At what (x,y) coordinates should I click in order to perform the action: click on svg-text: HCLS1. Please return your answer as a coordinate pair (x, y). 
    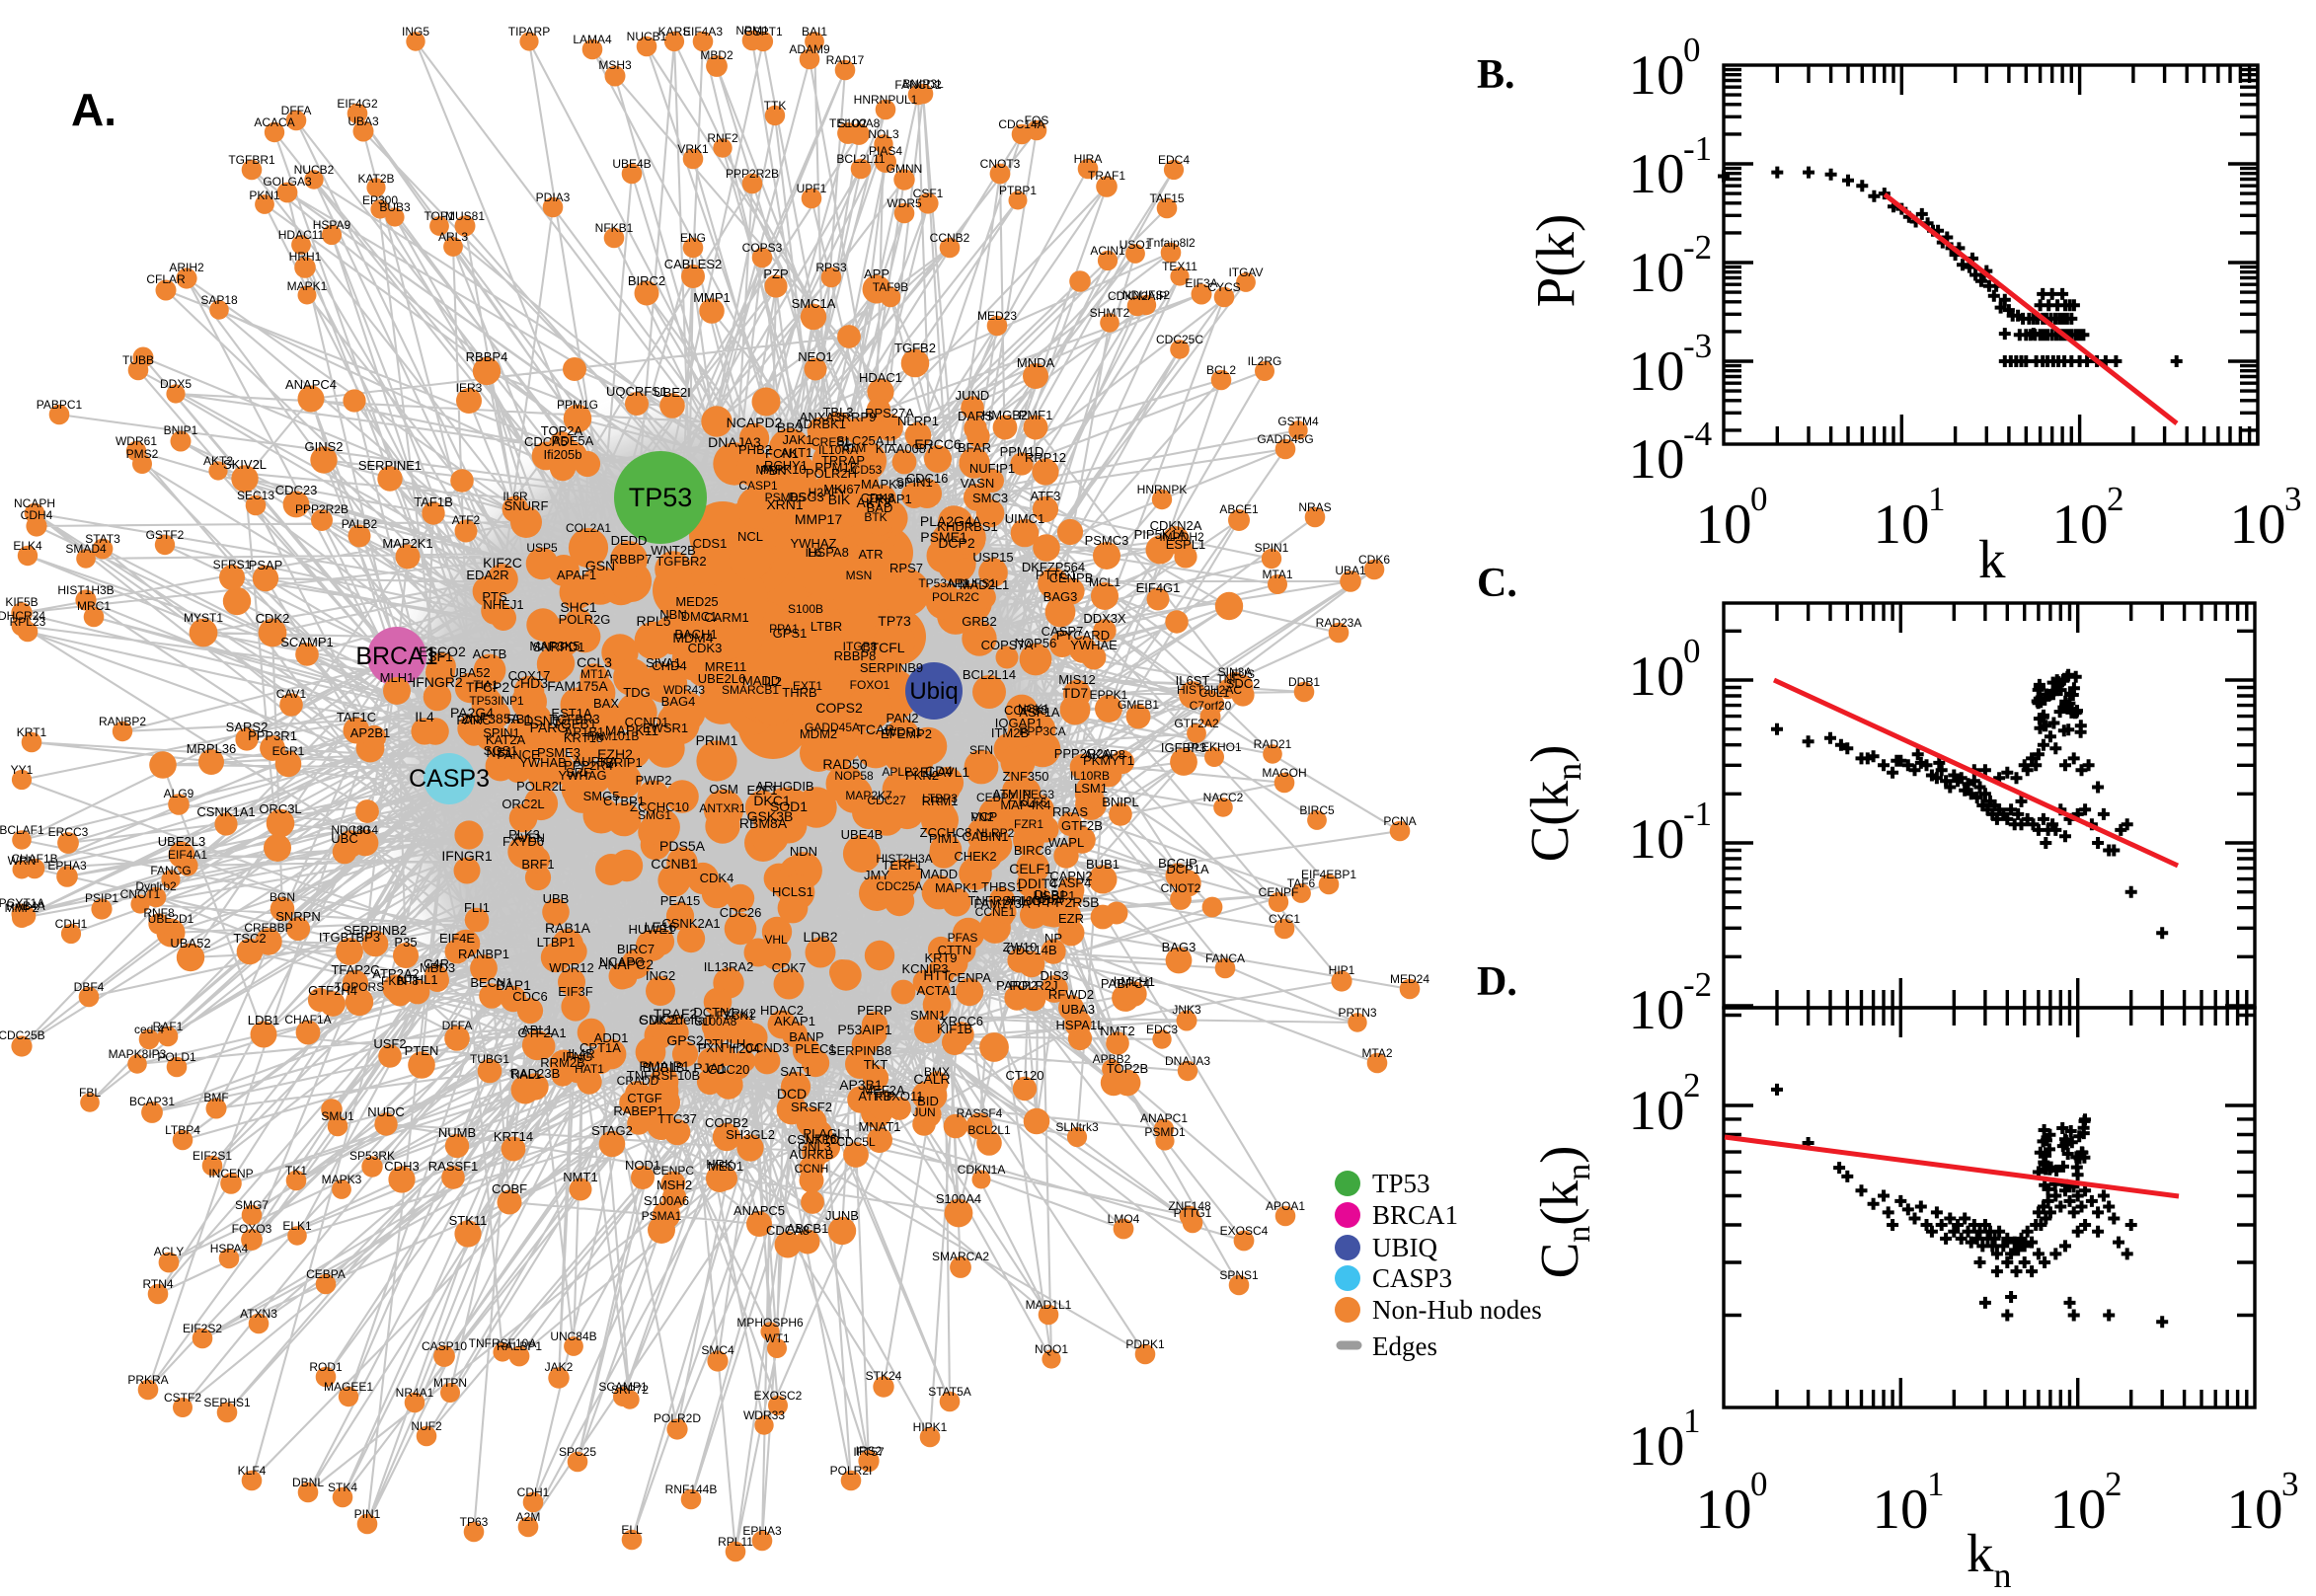
    Looking at the image, I should click on (792, 891).